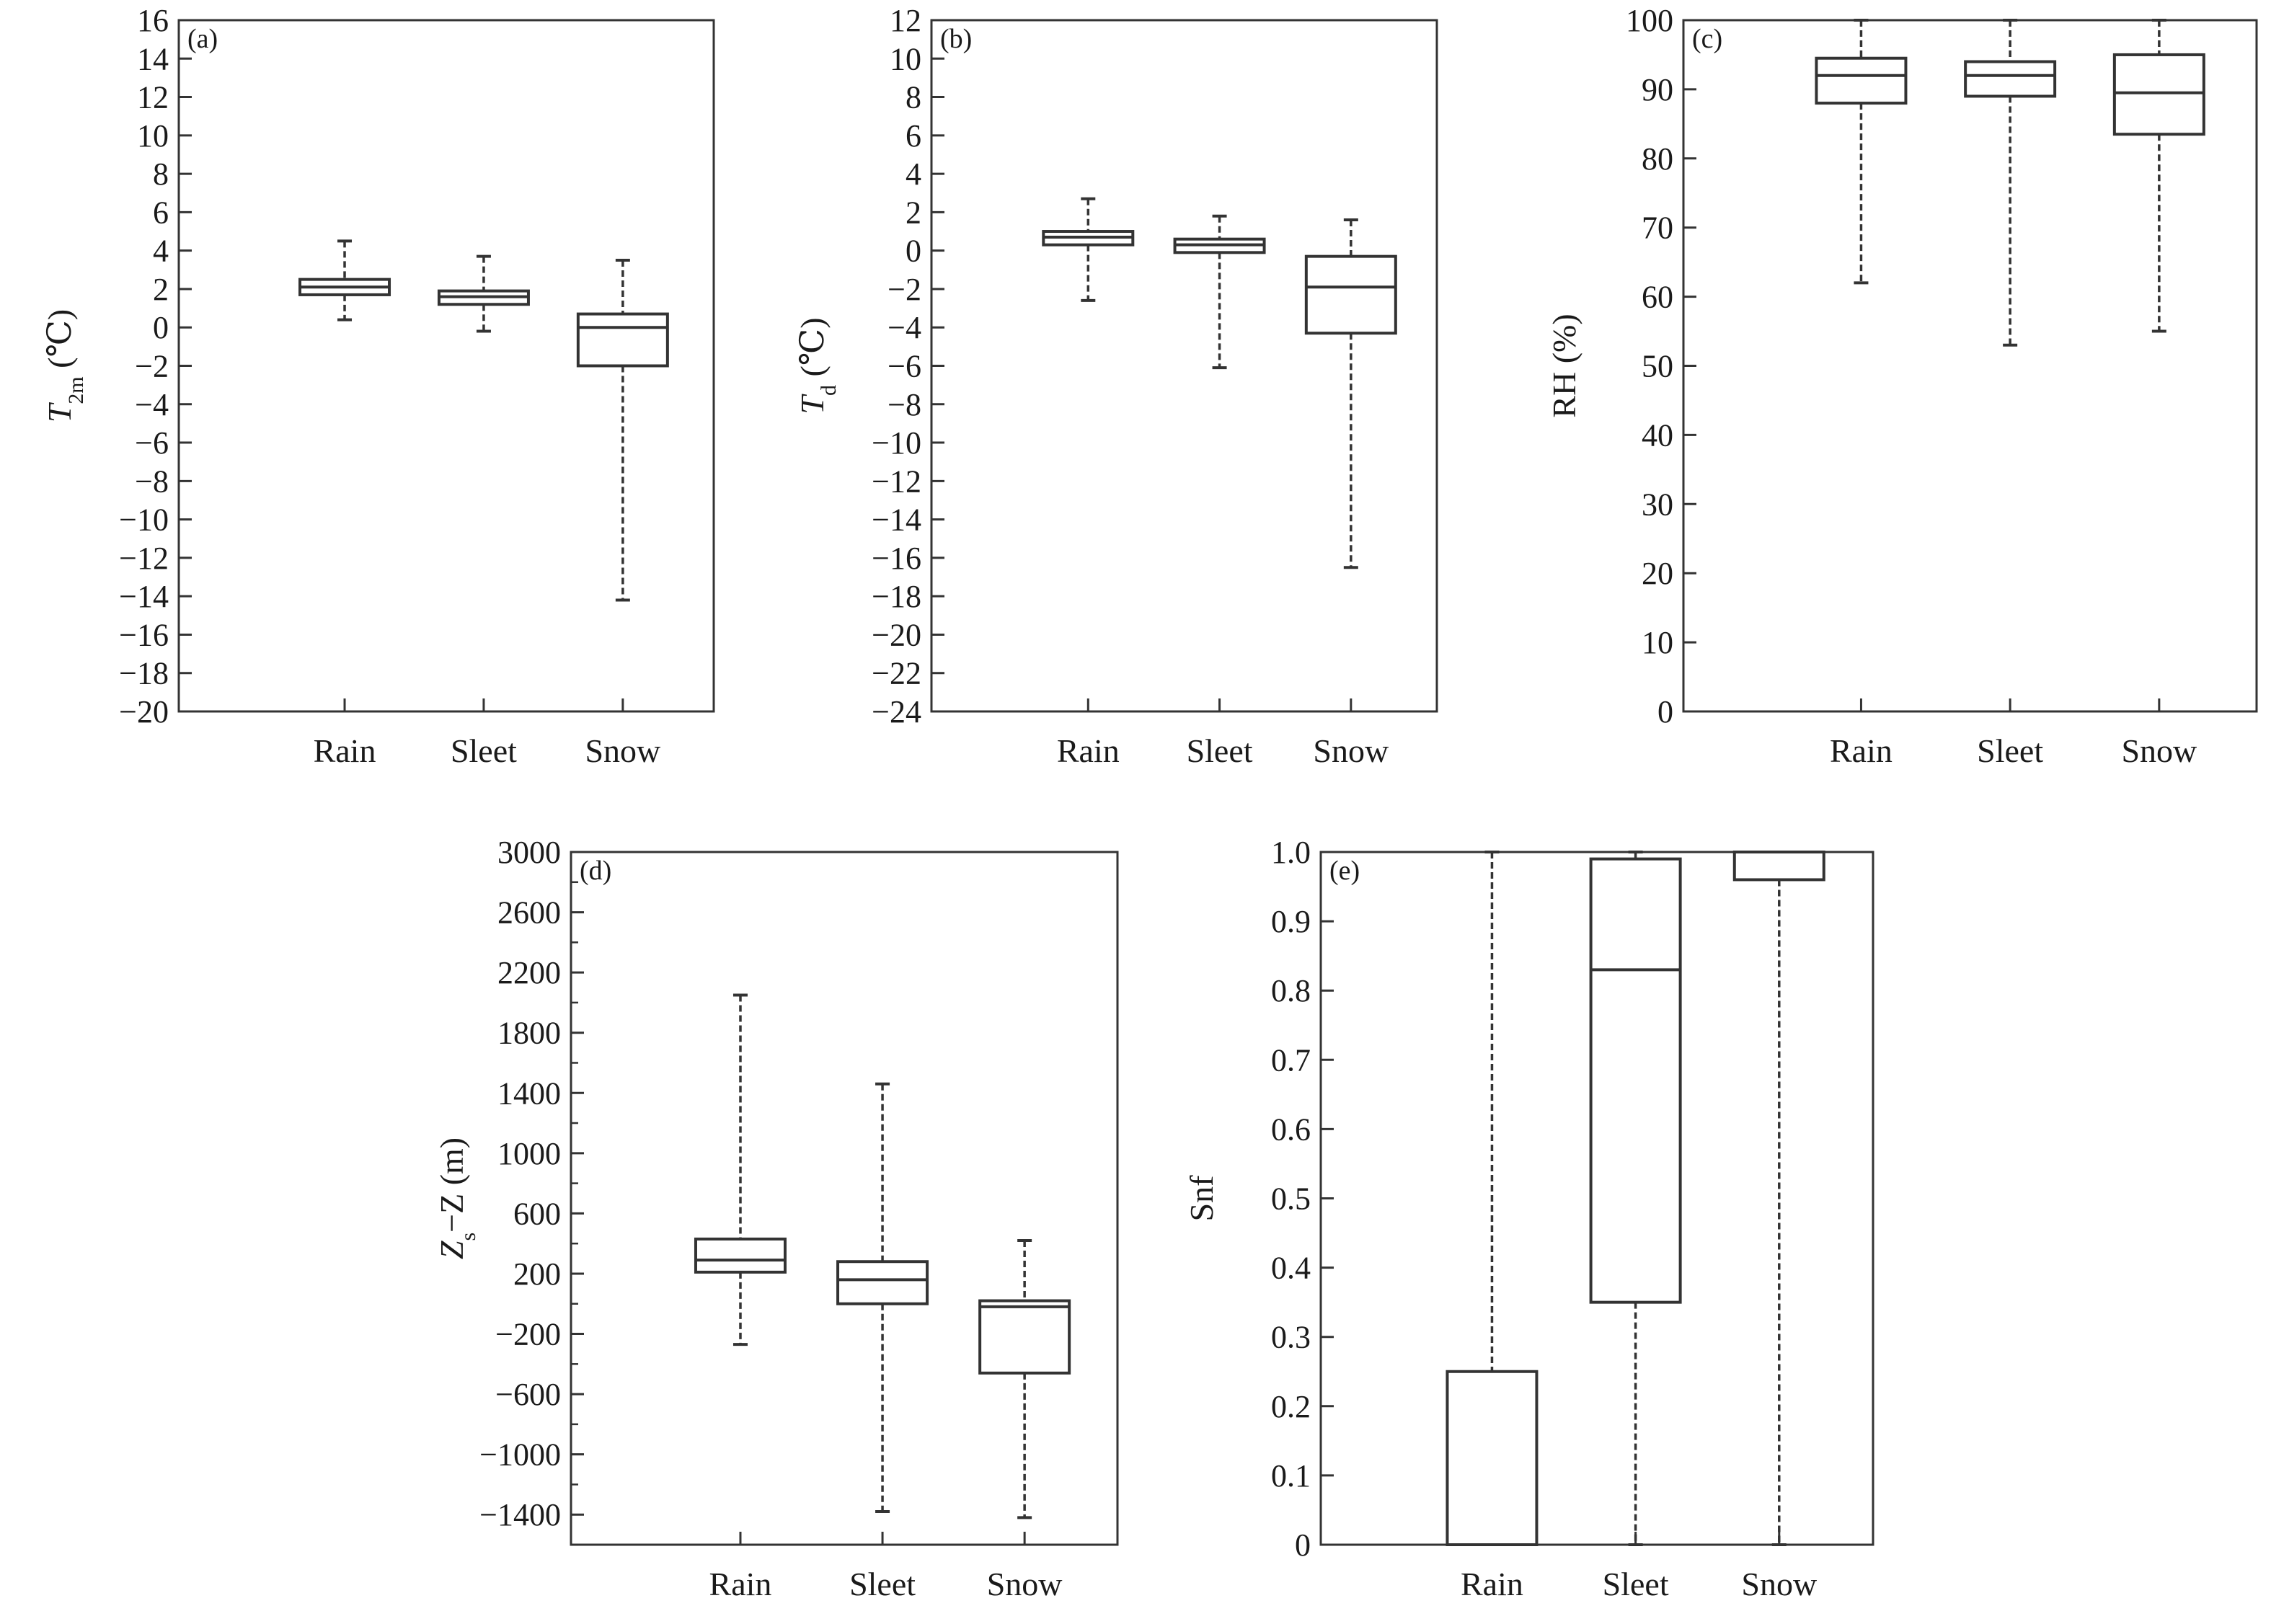 This screenshot has height=1624, width=2271. I want to click on y-tick-label: −2, so click(152, 366).